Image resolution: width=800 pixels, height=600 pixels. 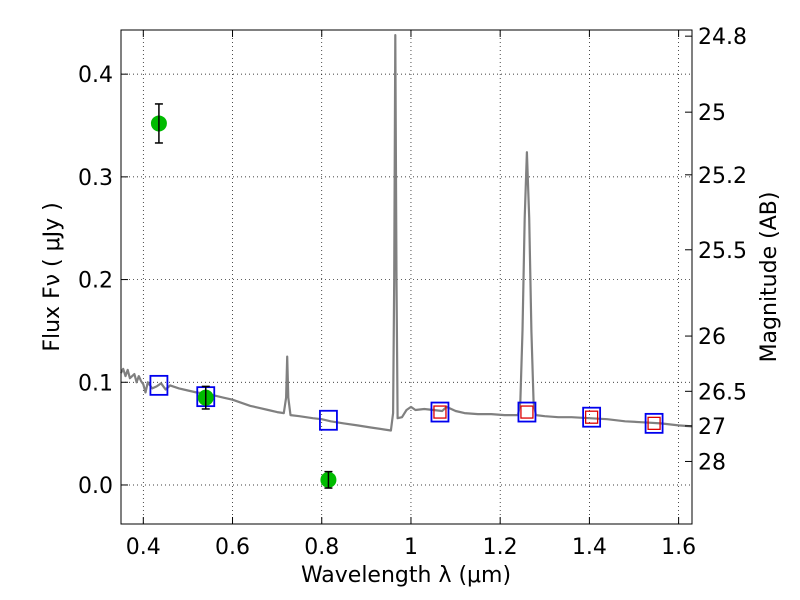 I want to click on x-tick-label: 1.2, so click(x=500, y=547).